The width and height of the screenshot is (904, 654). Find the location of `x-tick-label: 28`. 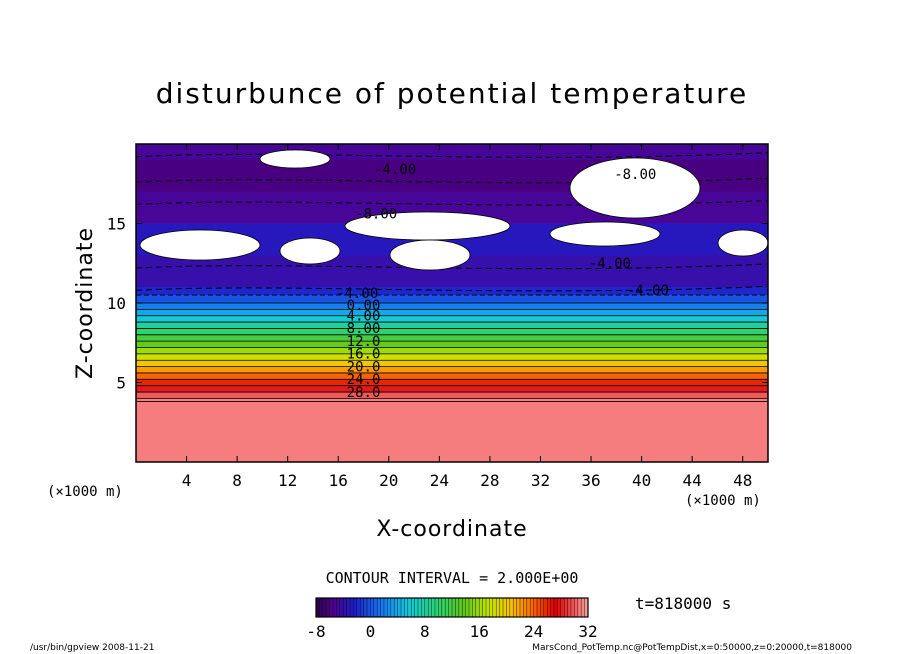

x-tick-label: 28 is located at coordinates (489, 480).